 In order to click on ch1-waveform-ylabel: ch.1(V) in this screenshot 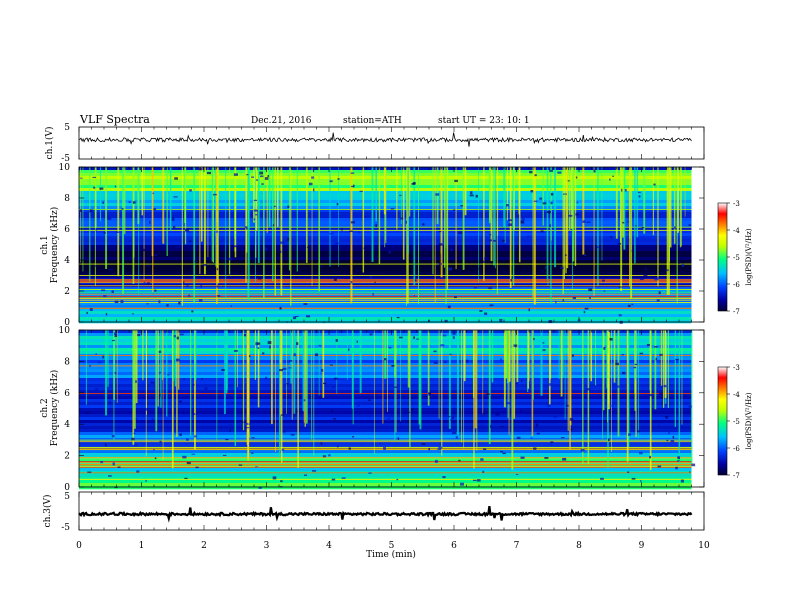, I will do `click(49, 143)`.